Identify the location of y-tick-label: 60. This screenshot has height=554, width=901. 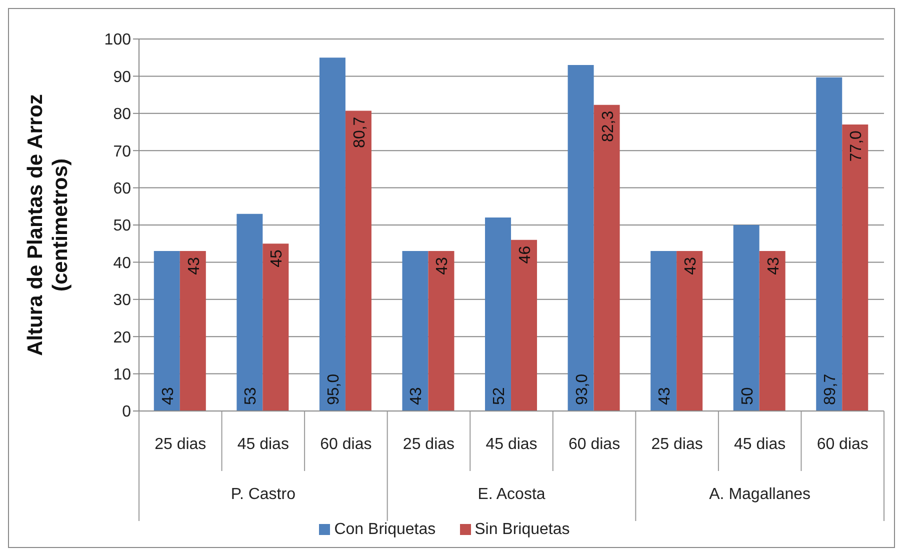
(122, 189).